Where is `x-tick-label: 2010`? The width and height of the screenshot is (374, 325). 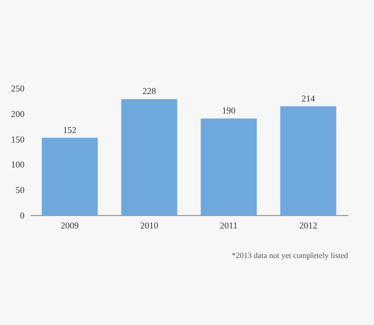 x-tick-label: 2010 is located at coordinates (149, 225).